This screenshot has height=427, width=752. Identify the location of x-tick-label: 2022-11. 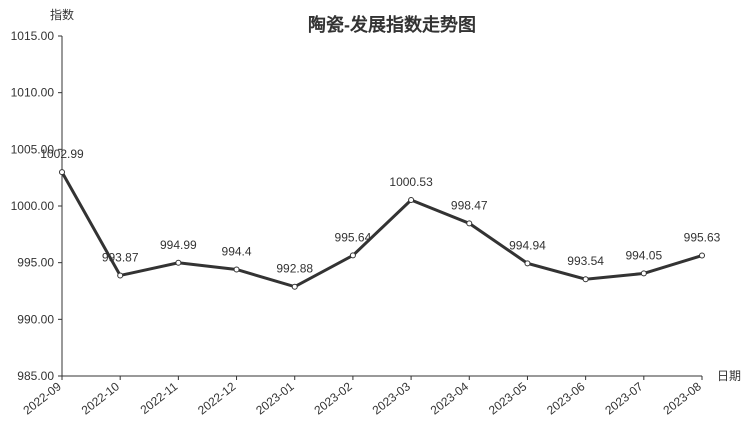
(159, 398).